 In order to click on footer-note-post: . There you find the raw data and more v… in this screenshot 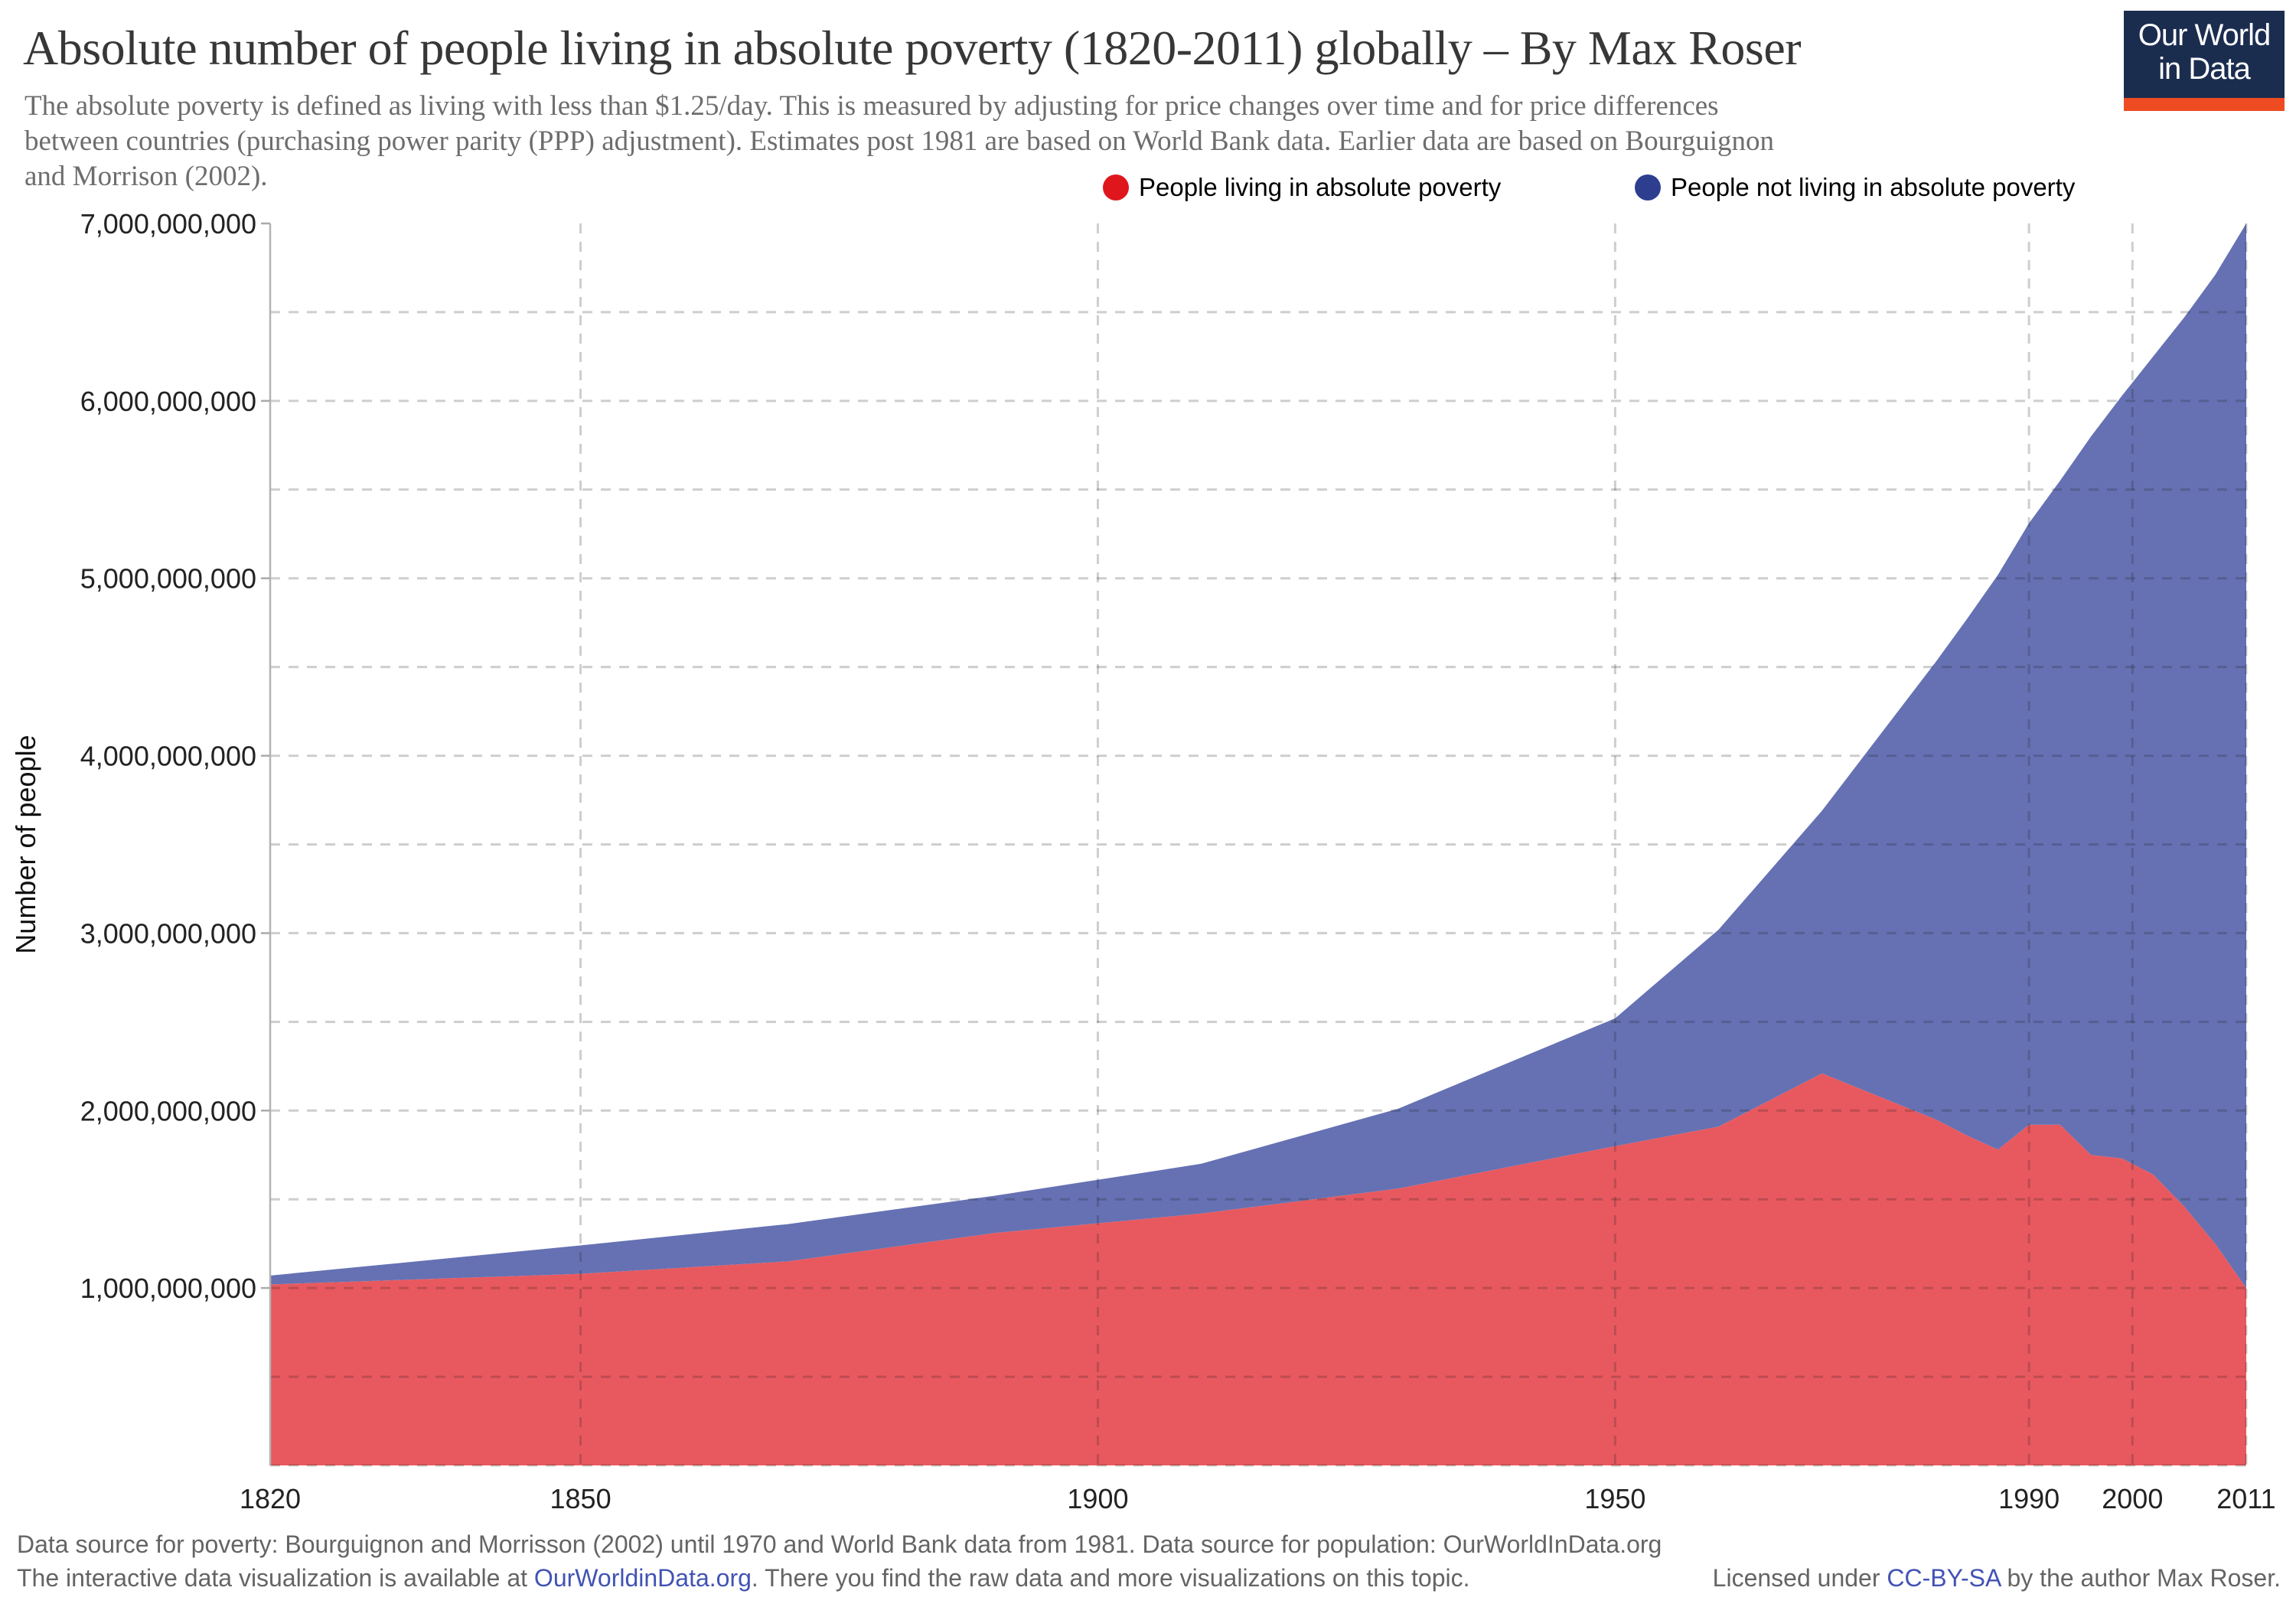, I will do `click(1110, 1578)`.